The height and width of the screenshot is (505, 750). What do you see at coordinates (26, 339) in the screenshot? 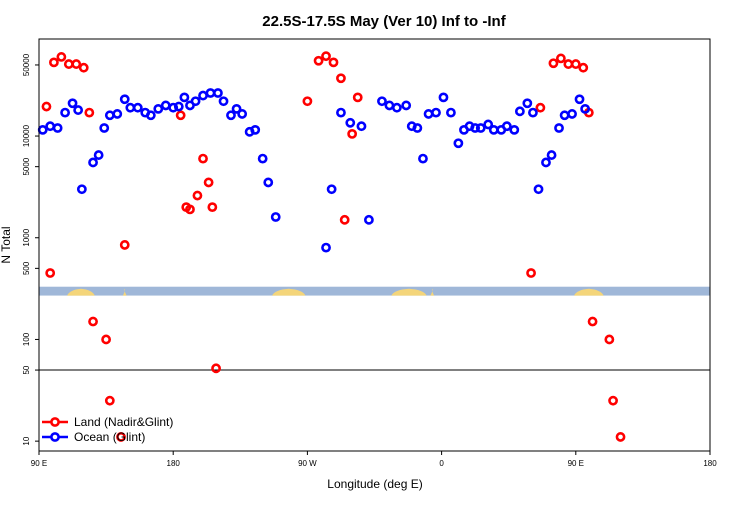
I see `y-tick-label: 100` at bounding box center [26, 339].